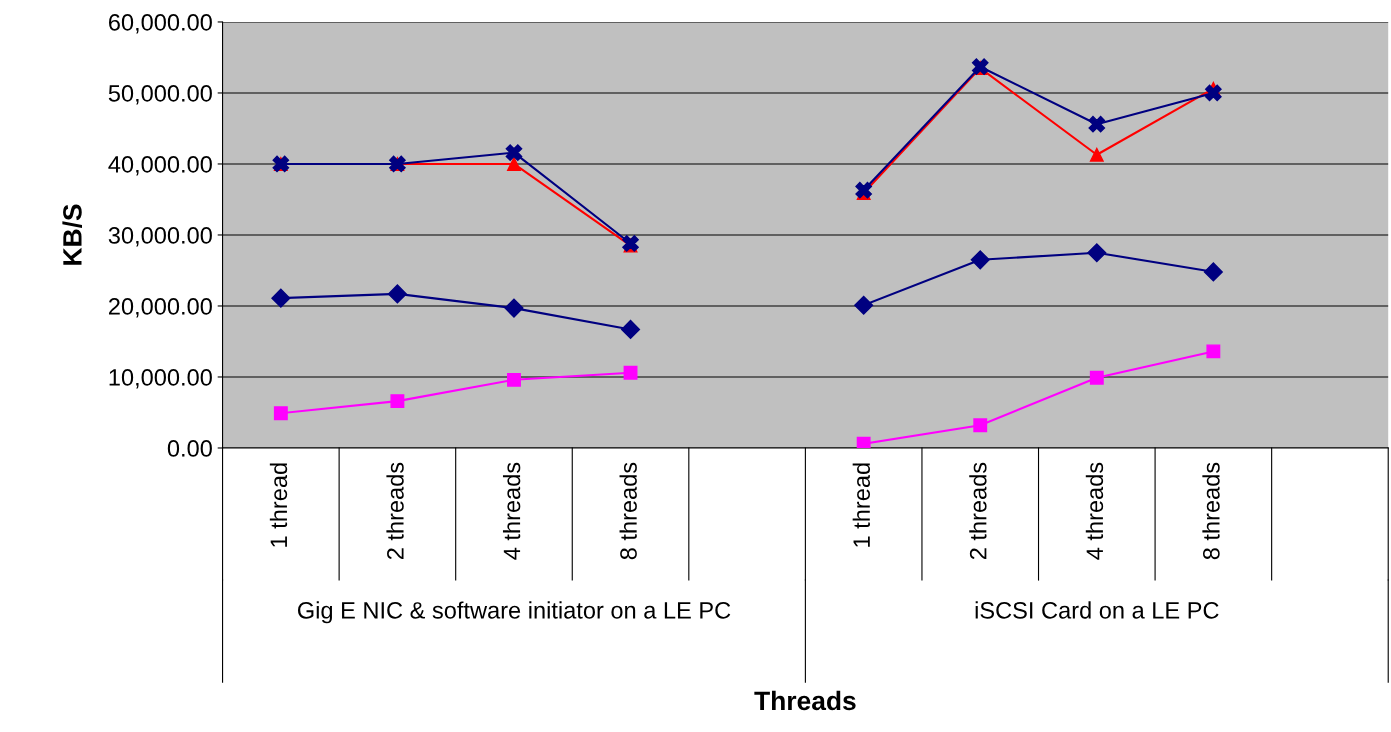 Image resolution: width=1391 pixels, height=732 pixels. What do you see at coordinates (1097, 610) in the screenshot?
I see `text: iSCSI Card on a LE PC` at bounding box center [1097, 610].